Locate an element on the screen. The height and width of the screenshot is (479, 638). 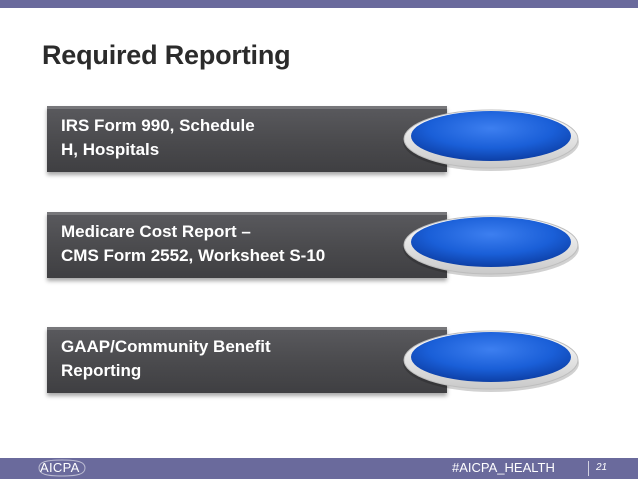
item-bar: GAAP/Community Benefit Reporting is located at coordinates (247, 360).